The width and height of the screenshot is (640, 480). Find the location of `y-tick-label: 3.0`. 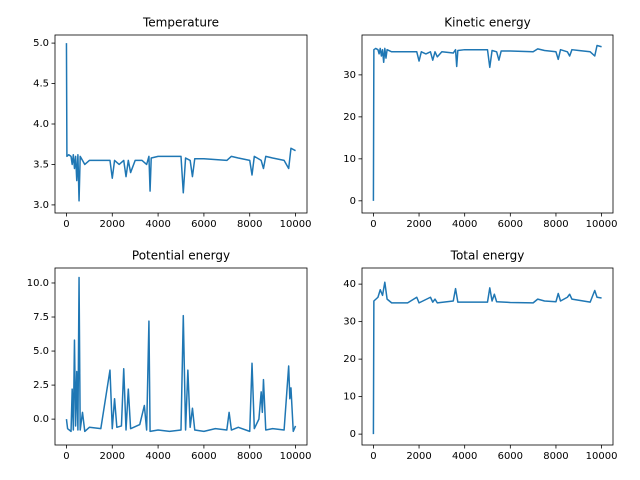

y-tick-label: 3.0 is located at coordinates (41, 205).